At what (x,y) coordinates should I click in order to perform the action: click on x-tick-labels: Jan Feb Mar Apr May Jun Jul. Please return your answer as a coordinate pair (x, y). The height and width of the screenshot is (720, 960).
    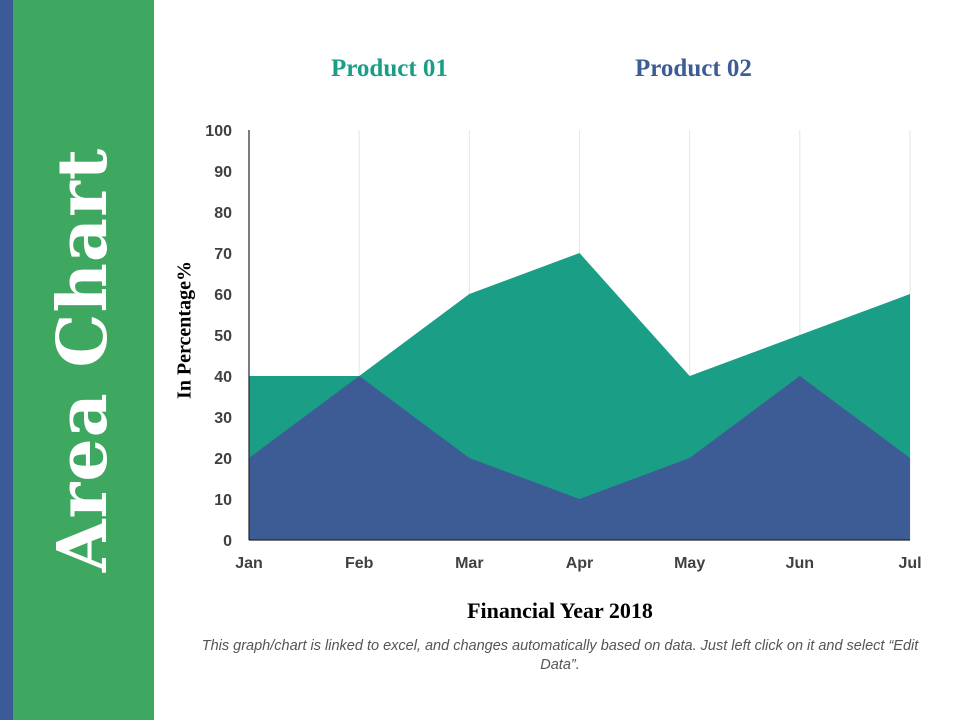
    Looking at the image, I should click on (578, 563).